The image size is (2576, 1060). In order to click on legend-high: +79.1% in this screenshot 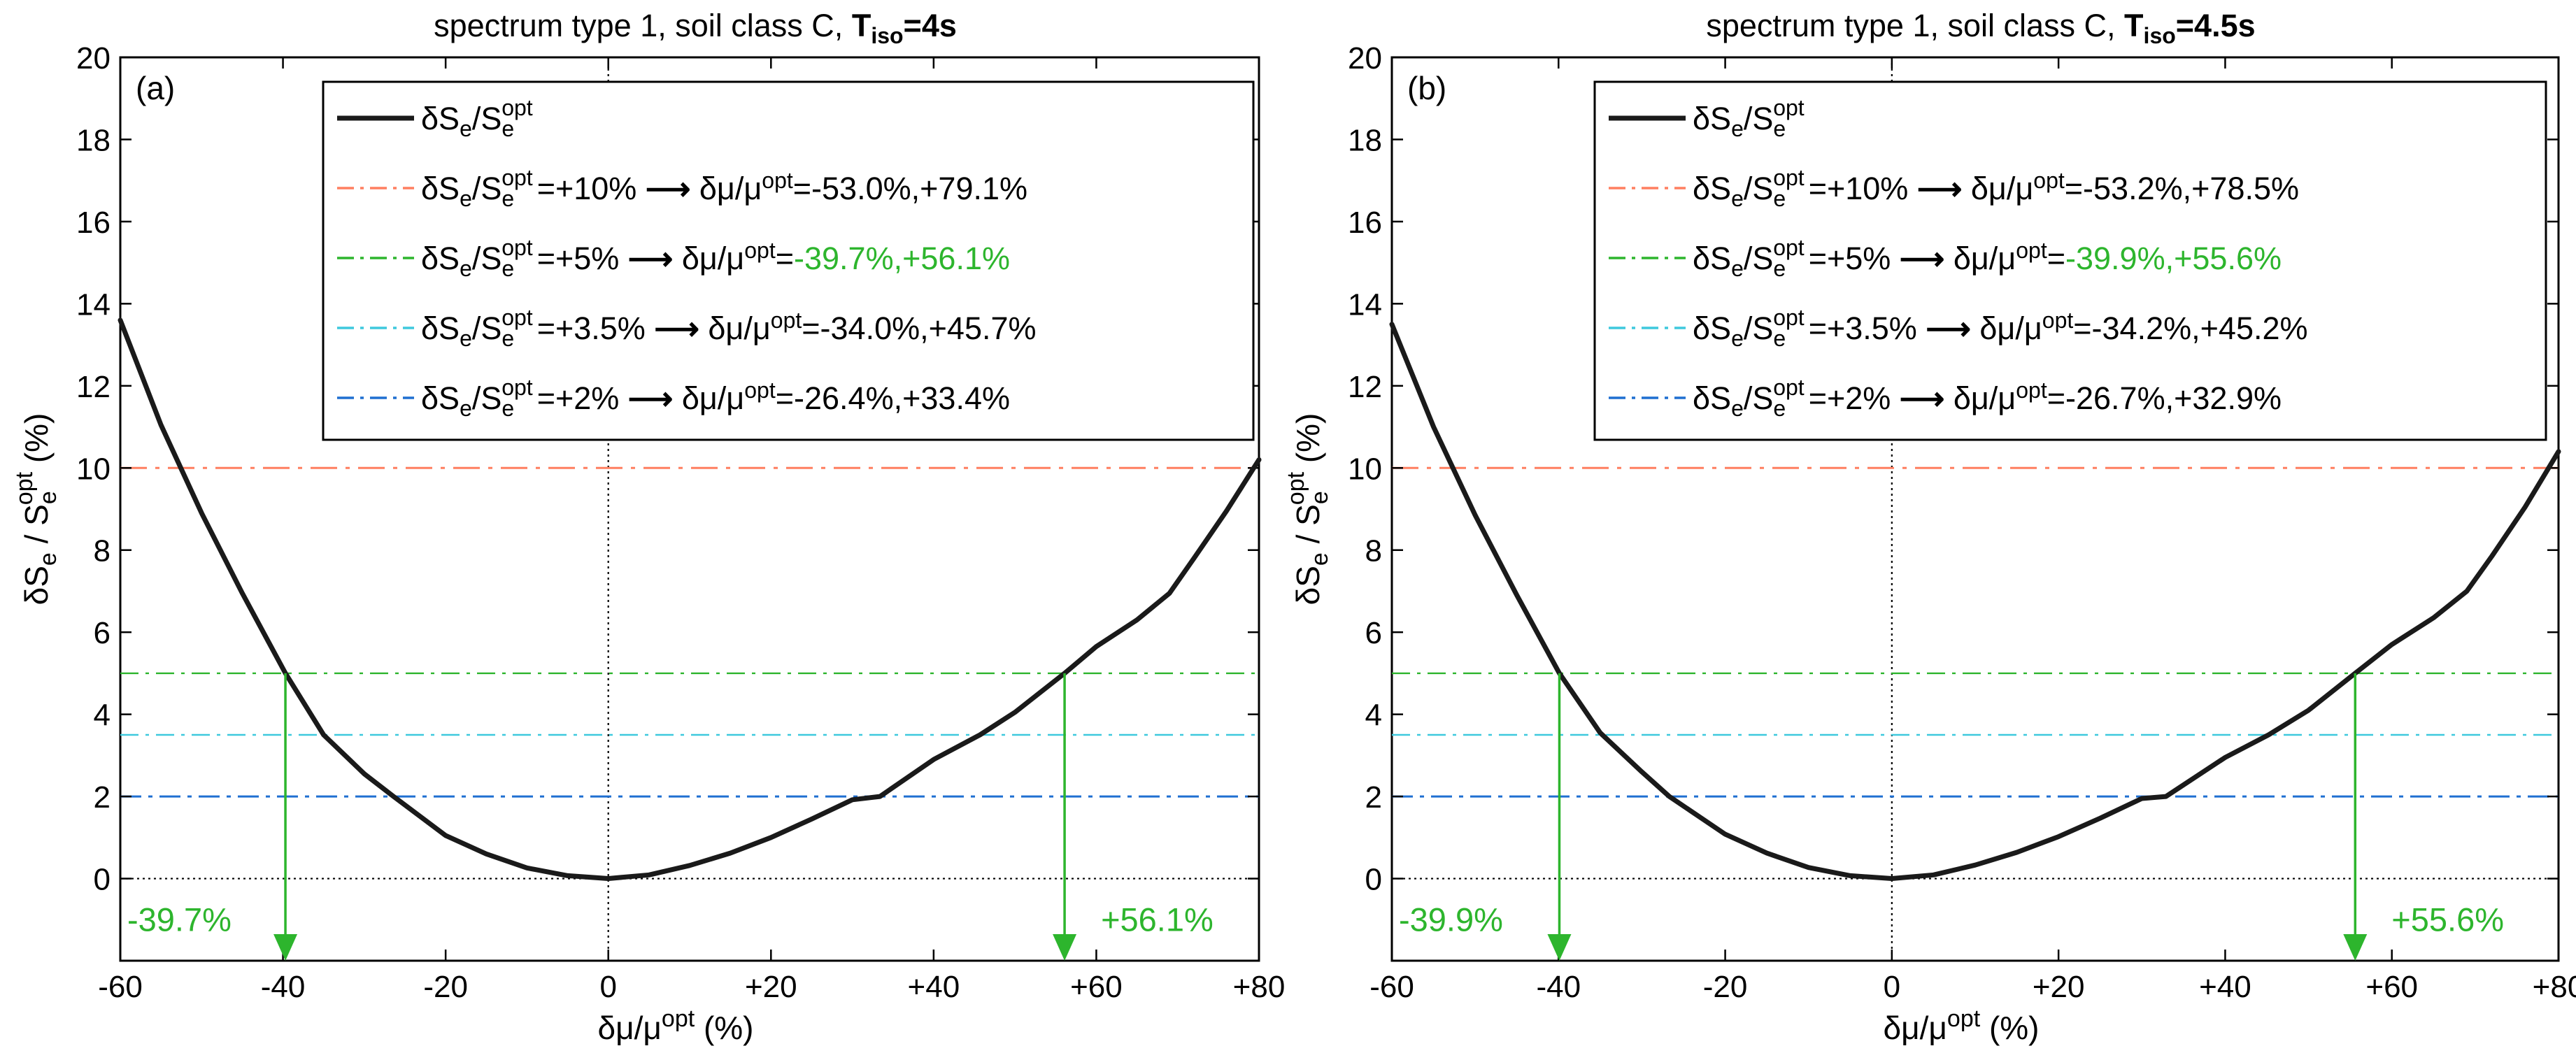, I will do `click(973, 188)`.